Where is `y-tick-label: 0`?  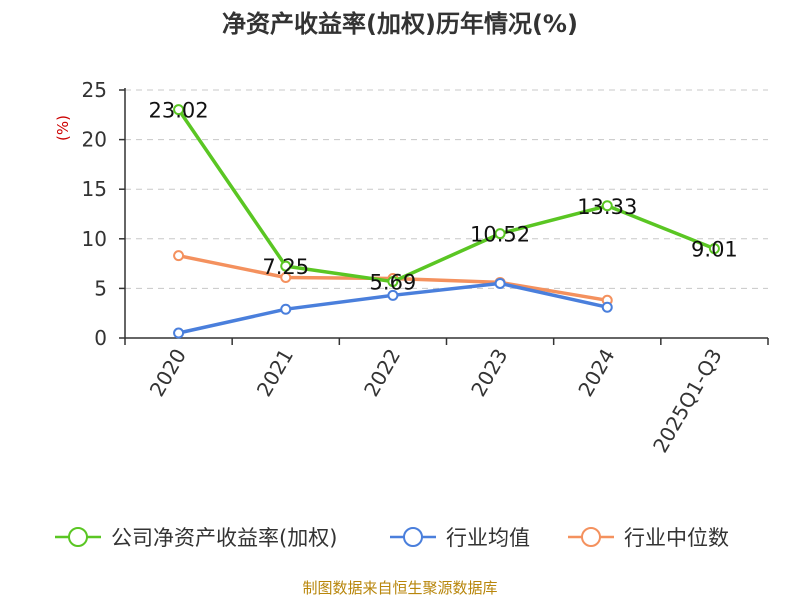 y-tick-label: 0 is located at coordinates (100, 338).